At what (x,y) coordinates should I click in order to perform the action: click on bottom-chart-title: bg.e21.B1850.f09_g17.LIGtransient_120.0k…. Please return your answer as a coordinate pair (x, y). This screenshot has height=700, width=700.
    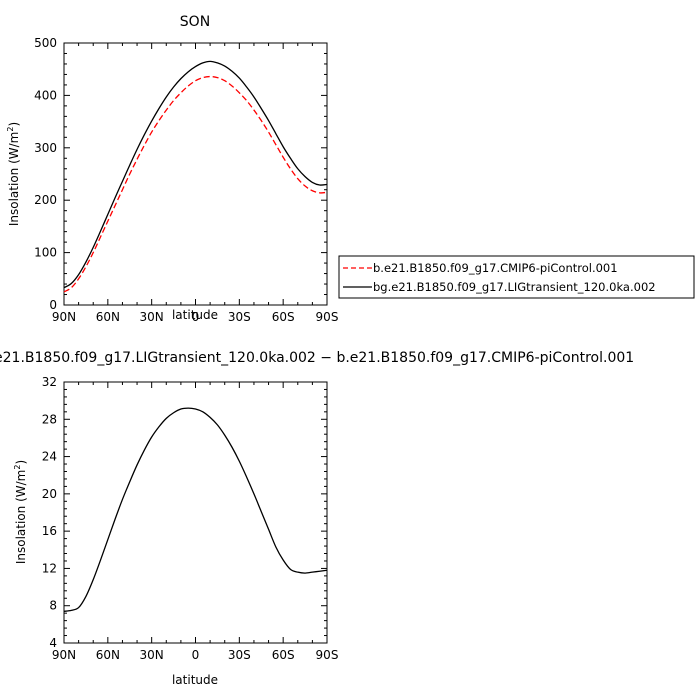
    Looking at the image, I should click on (317, 358).